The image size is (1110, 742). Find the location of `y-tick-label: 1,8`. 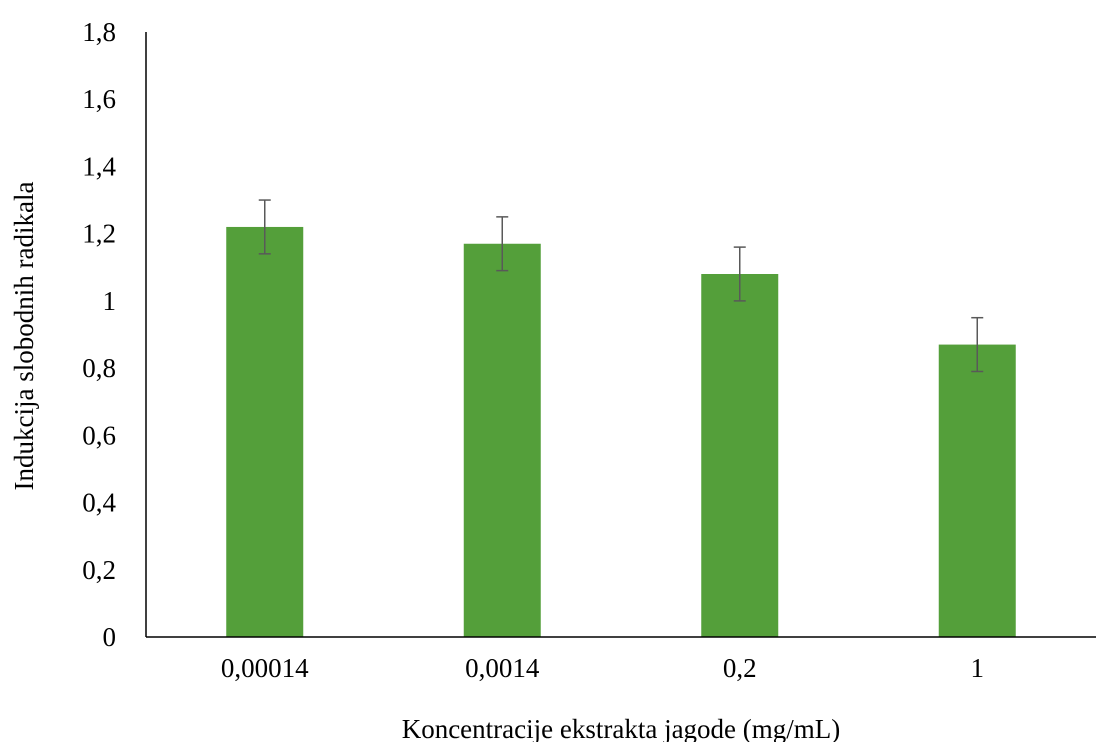

y-tick-label: 1,8 is located at coordinates (99, 32).